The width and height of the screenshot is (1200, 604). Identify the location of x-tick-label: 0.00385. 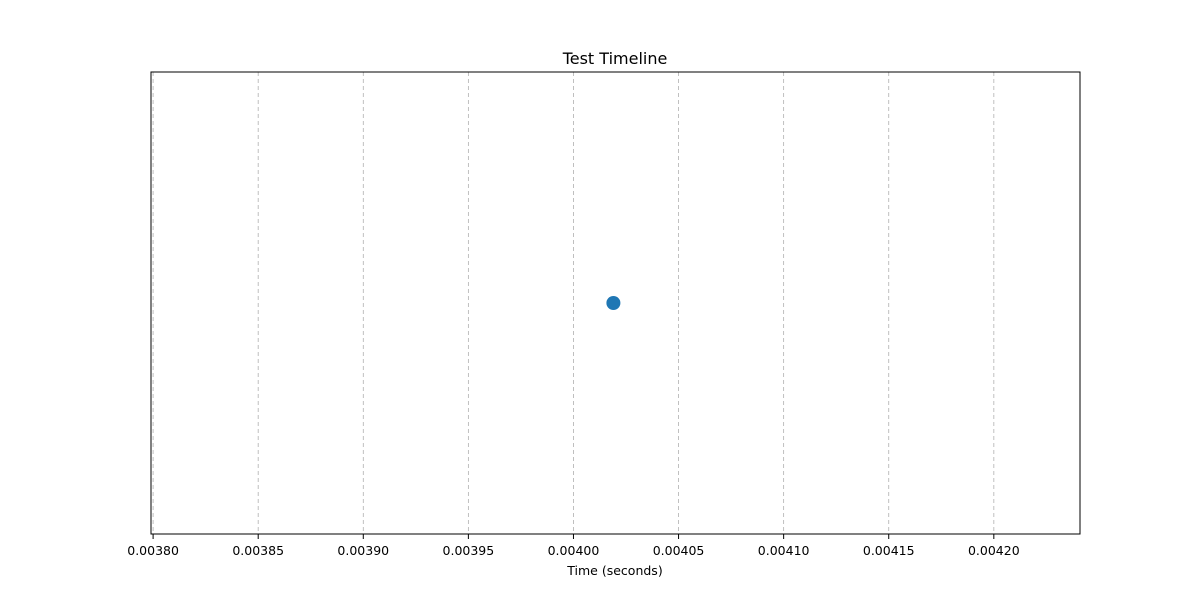
(258, 550).